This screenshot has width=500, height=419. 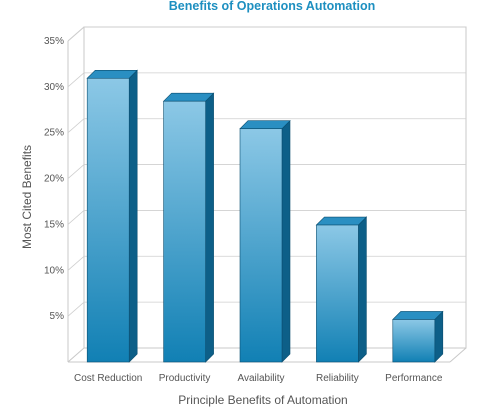 What do you see at coordinates (458, 355) in the screenshot?
I see `floor-right-edge` at bounding box center [458, 355].